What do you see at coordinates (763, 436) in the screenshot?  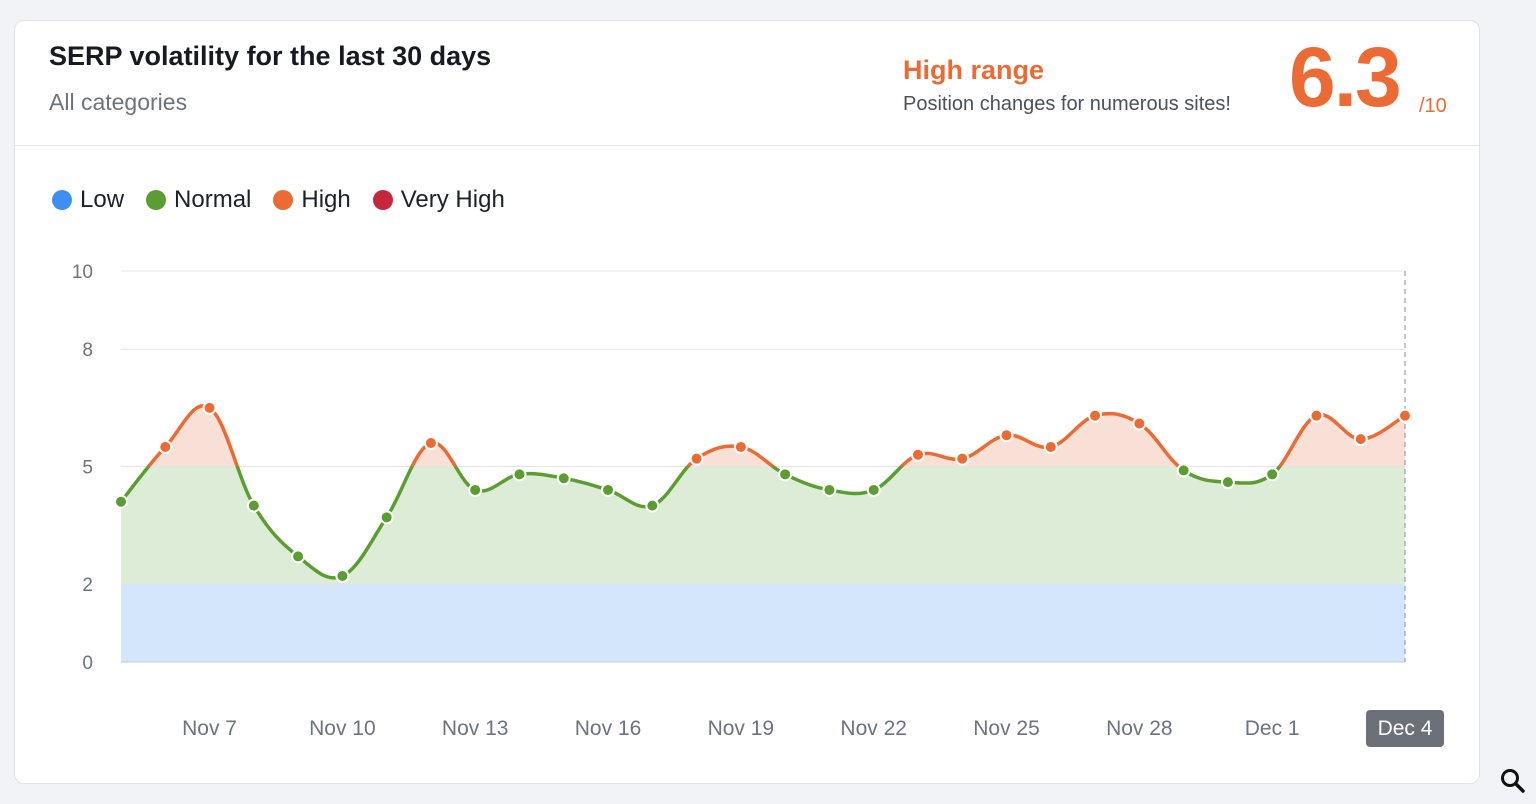 I see `band-high` at bounding box center [763, 436].